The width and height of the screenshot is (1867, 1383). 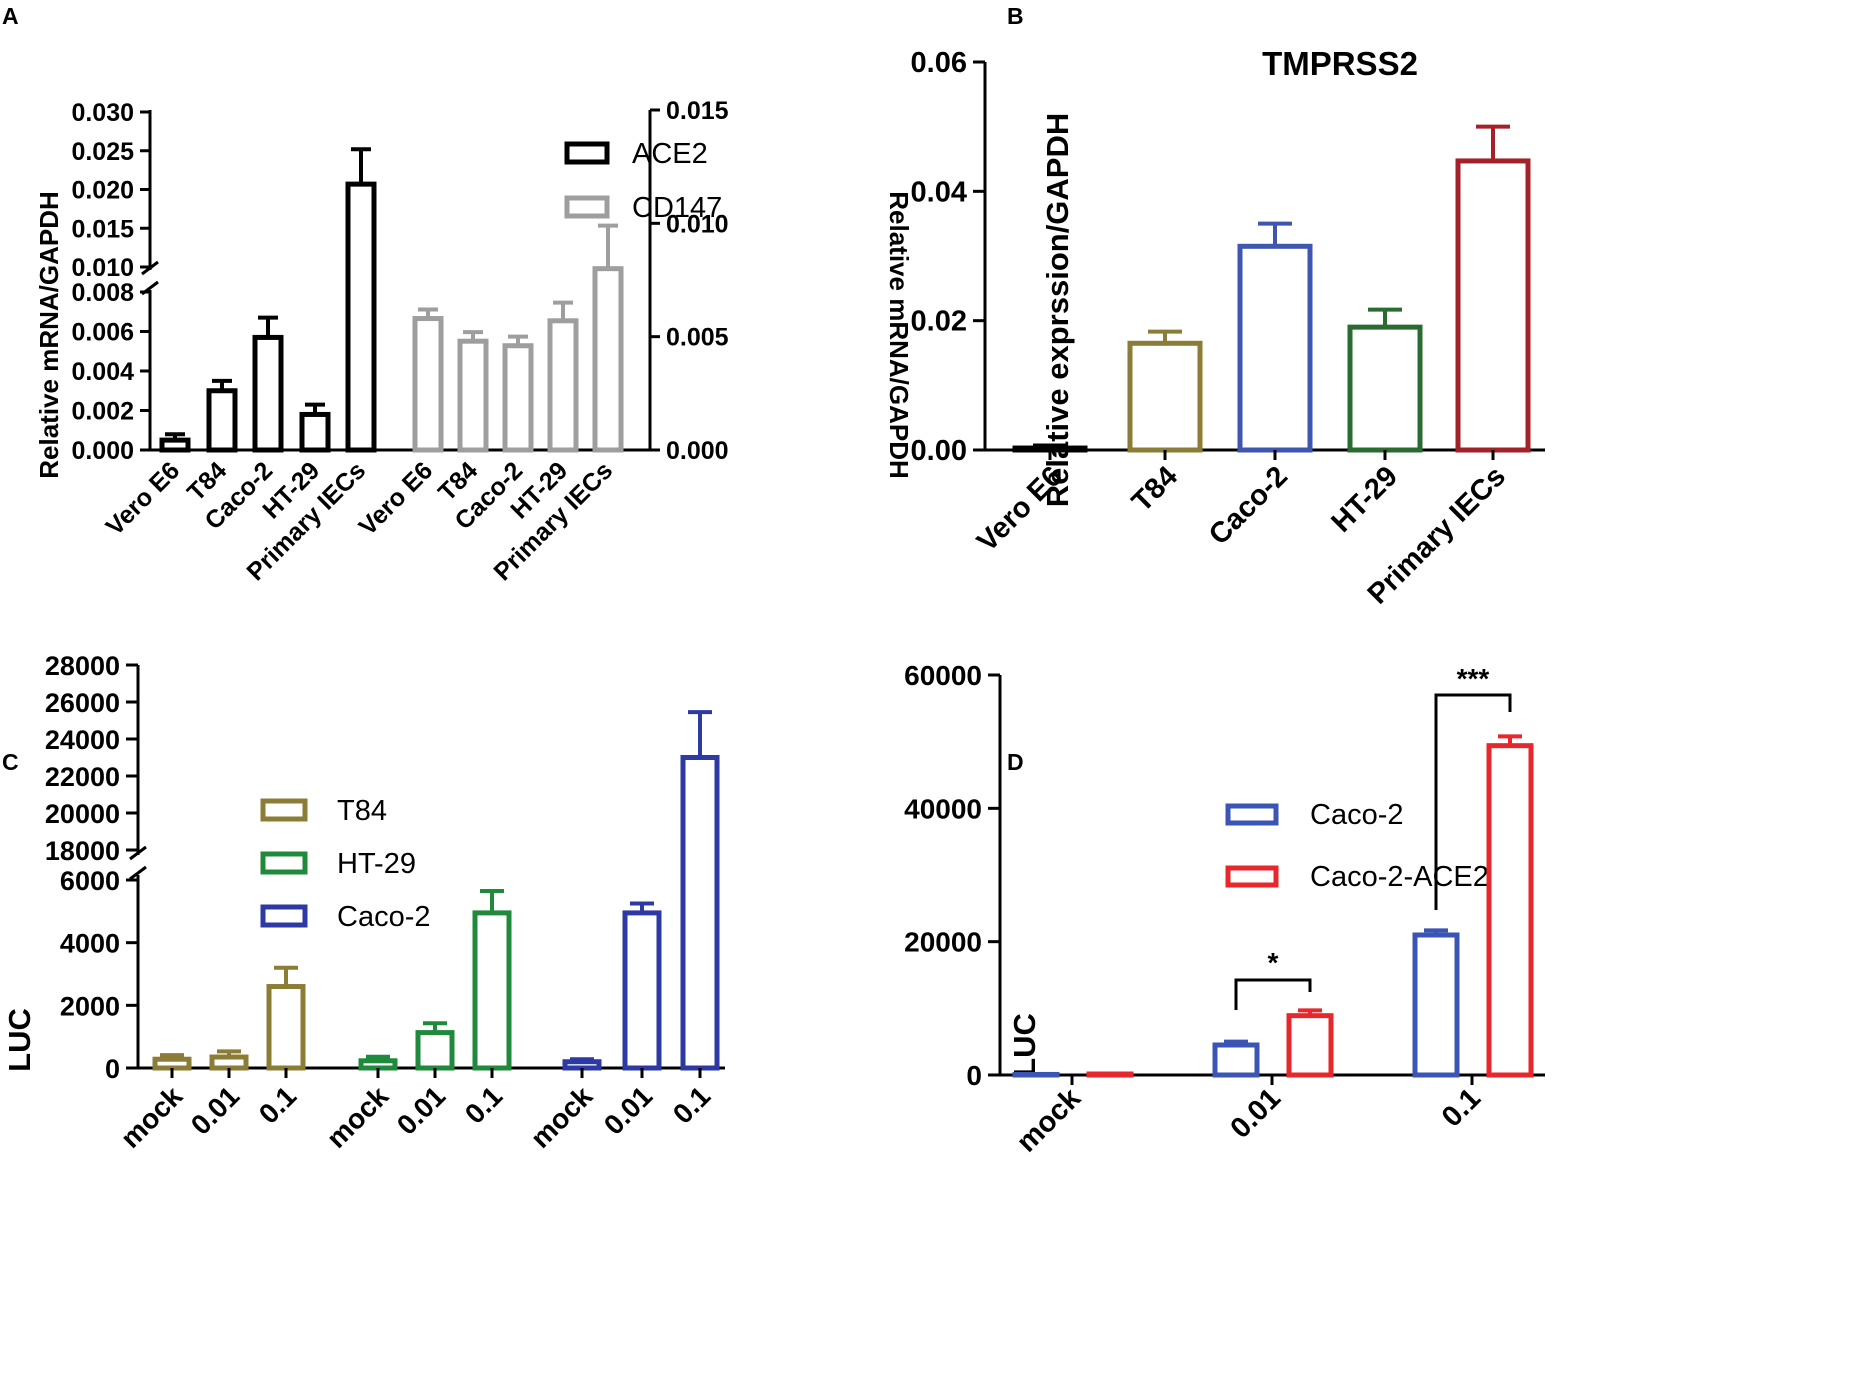 What do you see at coordinates (90, 1006) in the screenshot?
I see `panel-c-tick-label-1: 2000` at bounding box center [90, 1006].